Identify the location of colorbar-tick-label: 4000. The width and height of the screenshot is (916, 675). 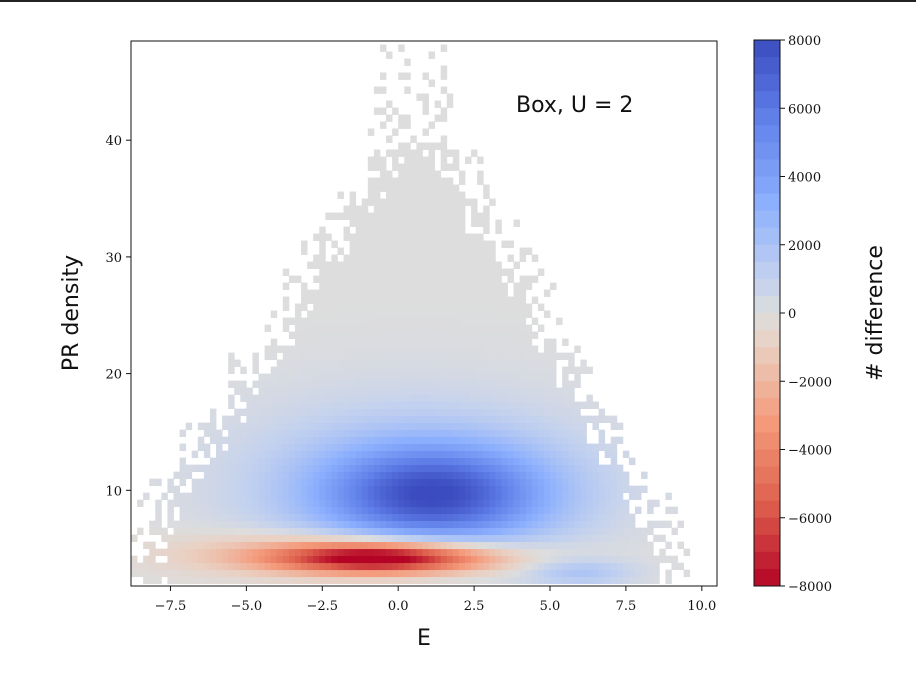
(804, 178).